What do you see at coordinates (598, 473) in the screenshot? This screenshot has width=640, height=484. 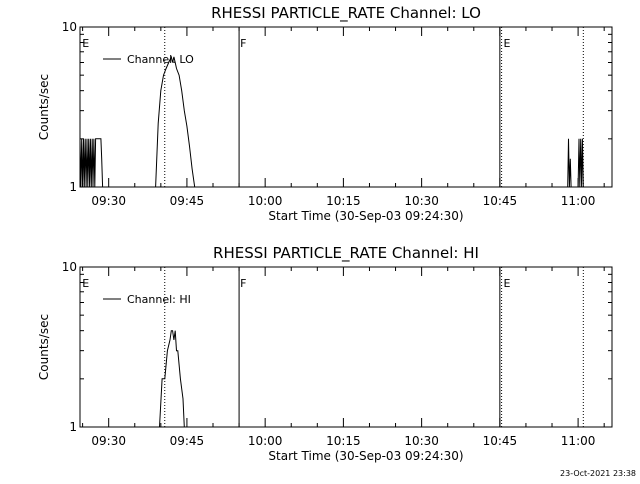 I see `generation-timestamp: 23-Oct-2021 23:38` at bounding box center [598, 473].